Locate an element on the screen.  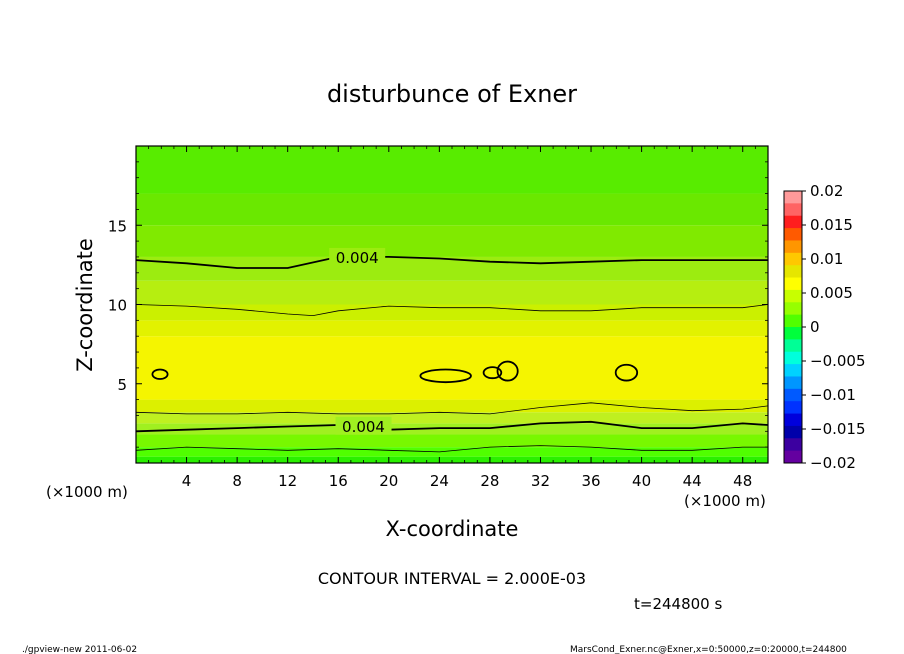
contour-label-0: 0.004 is located at coordinates (357, 258).